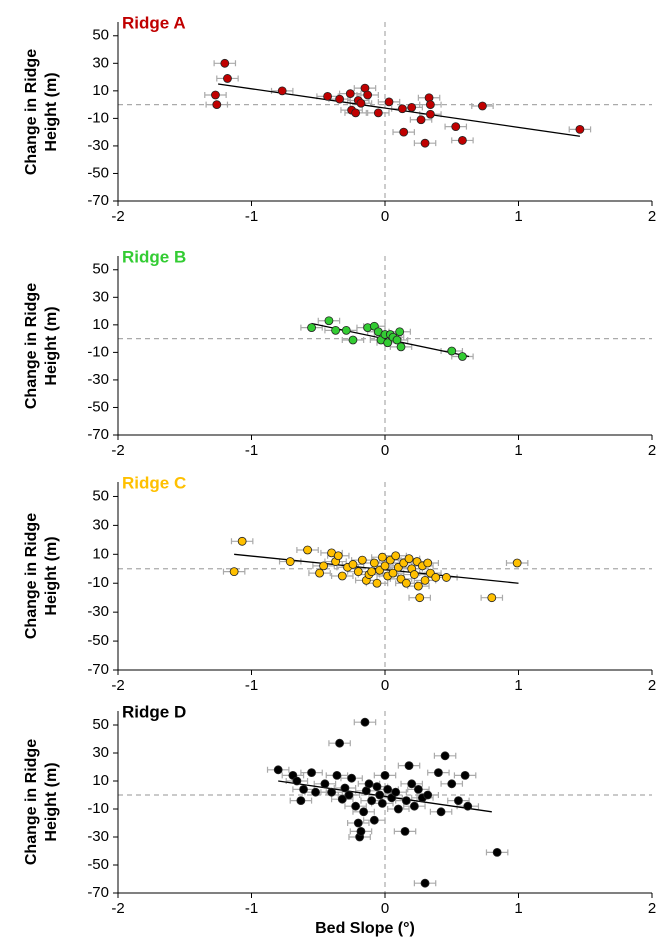  I want to click on y-tick-label: 10, so click(100, 553).